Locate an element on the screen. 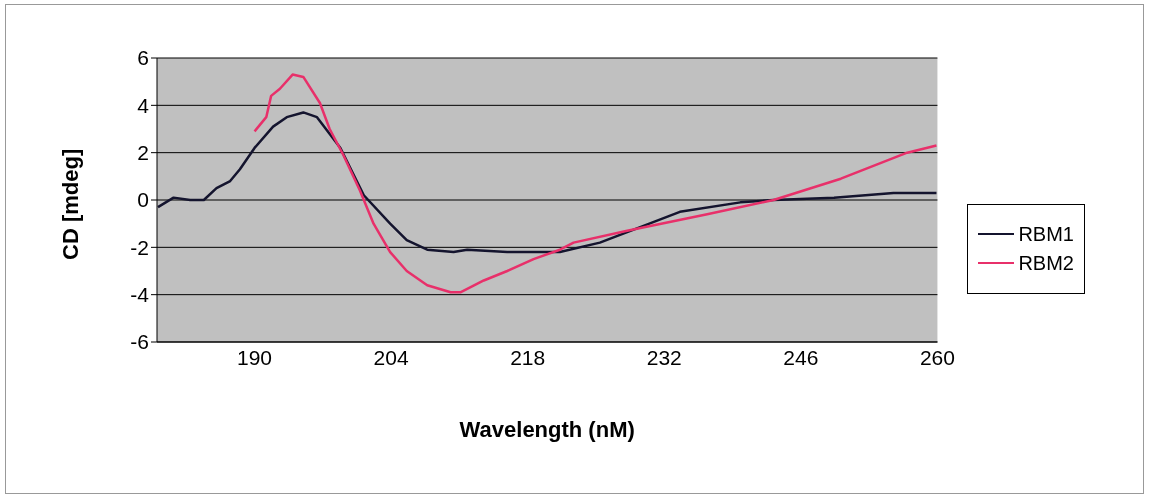  y-axis-title: CD [mdeg] is located at coordinates (70, 204).